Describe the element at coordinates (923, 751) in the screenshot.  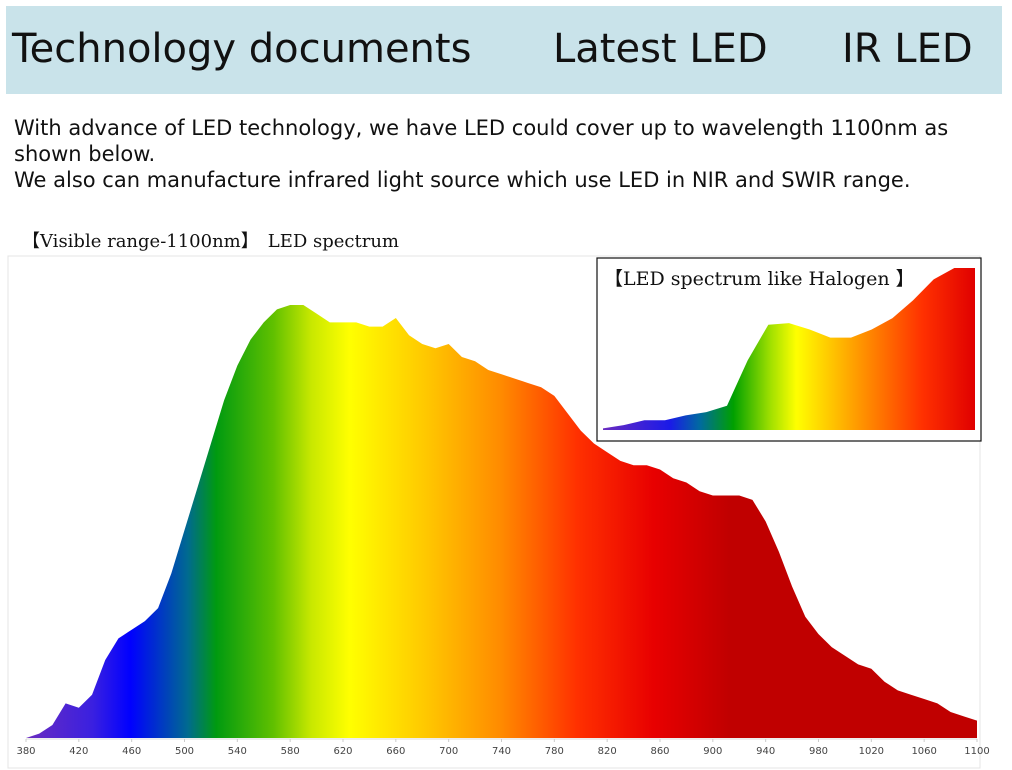
I see `x-tick-label: 1060` at that location.